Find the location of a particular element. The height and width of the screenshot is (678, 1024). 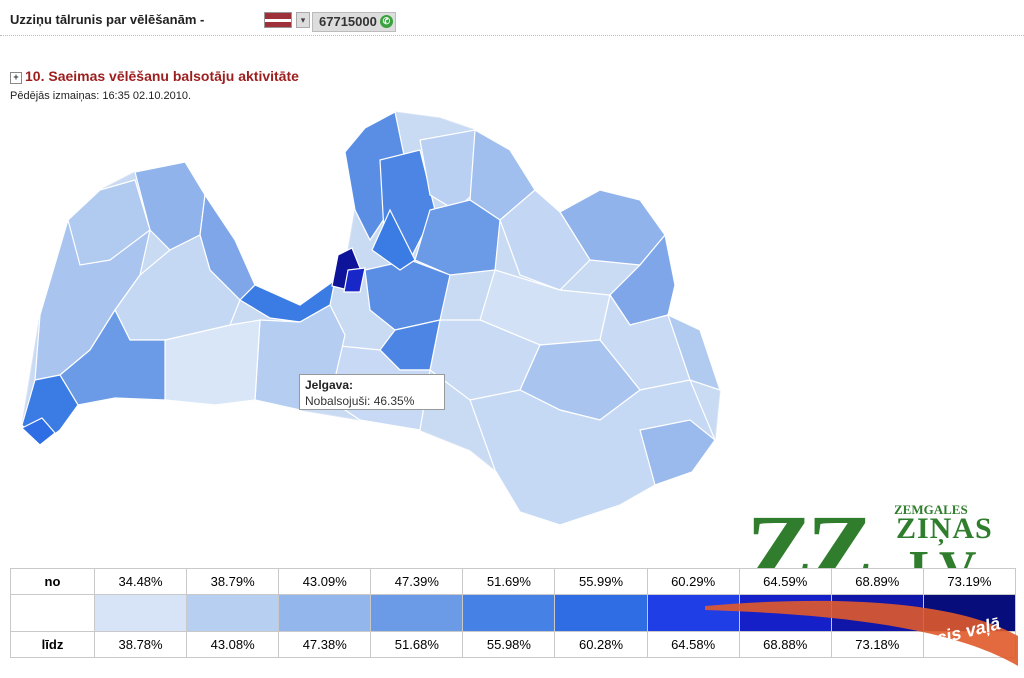

region-liepaja-city is located at coordinates (38, 431).